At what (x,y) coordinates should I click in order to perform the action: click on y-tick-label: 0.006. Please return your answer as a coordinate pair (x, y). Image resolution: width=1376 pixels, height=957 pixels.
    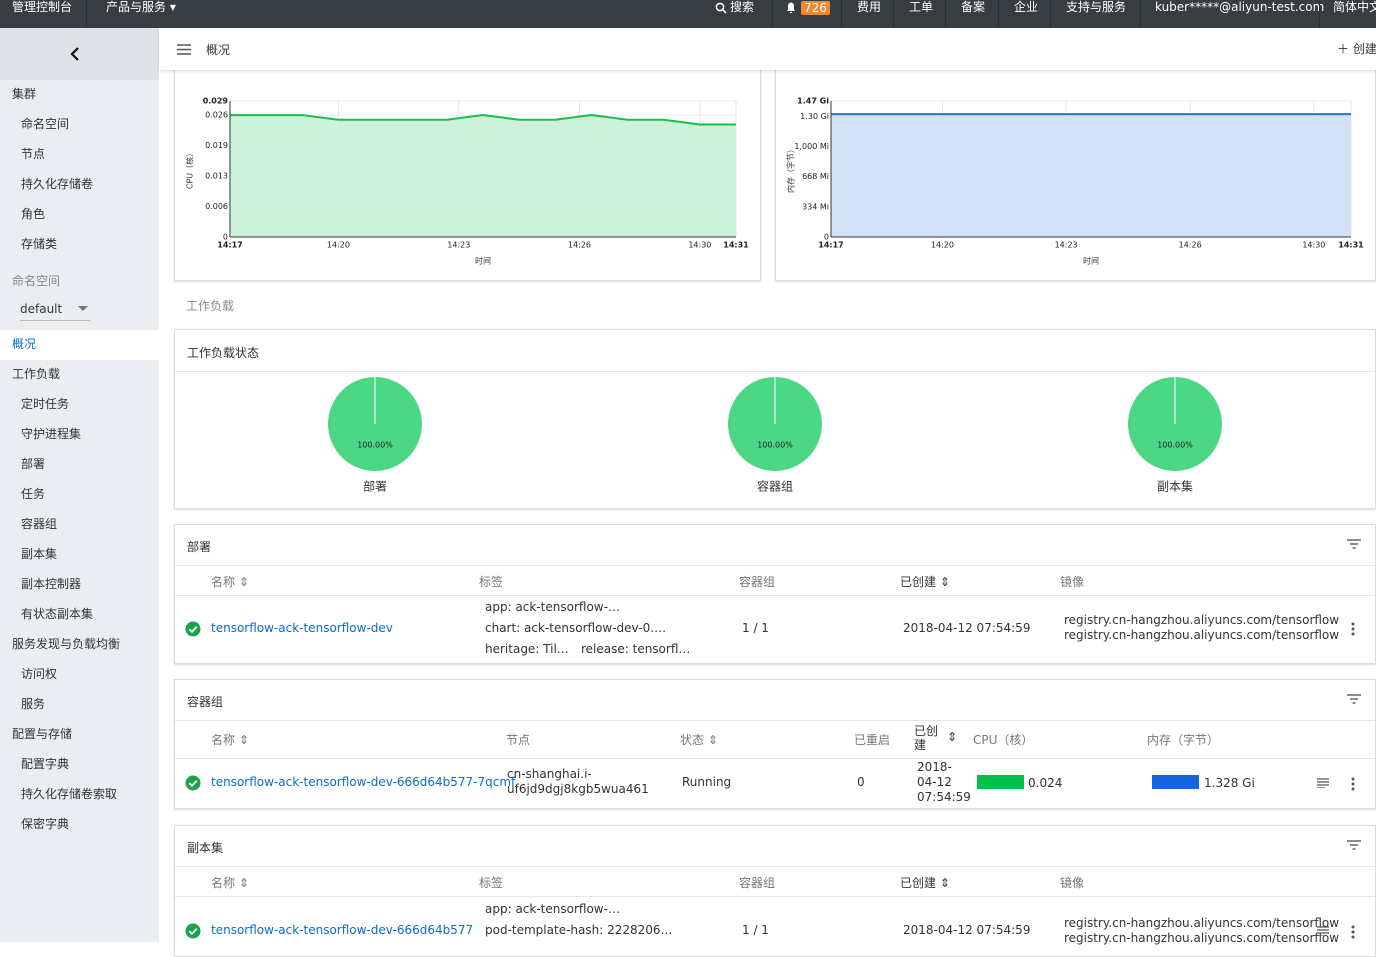
    Looking at the image, I should click on (216, 206).